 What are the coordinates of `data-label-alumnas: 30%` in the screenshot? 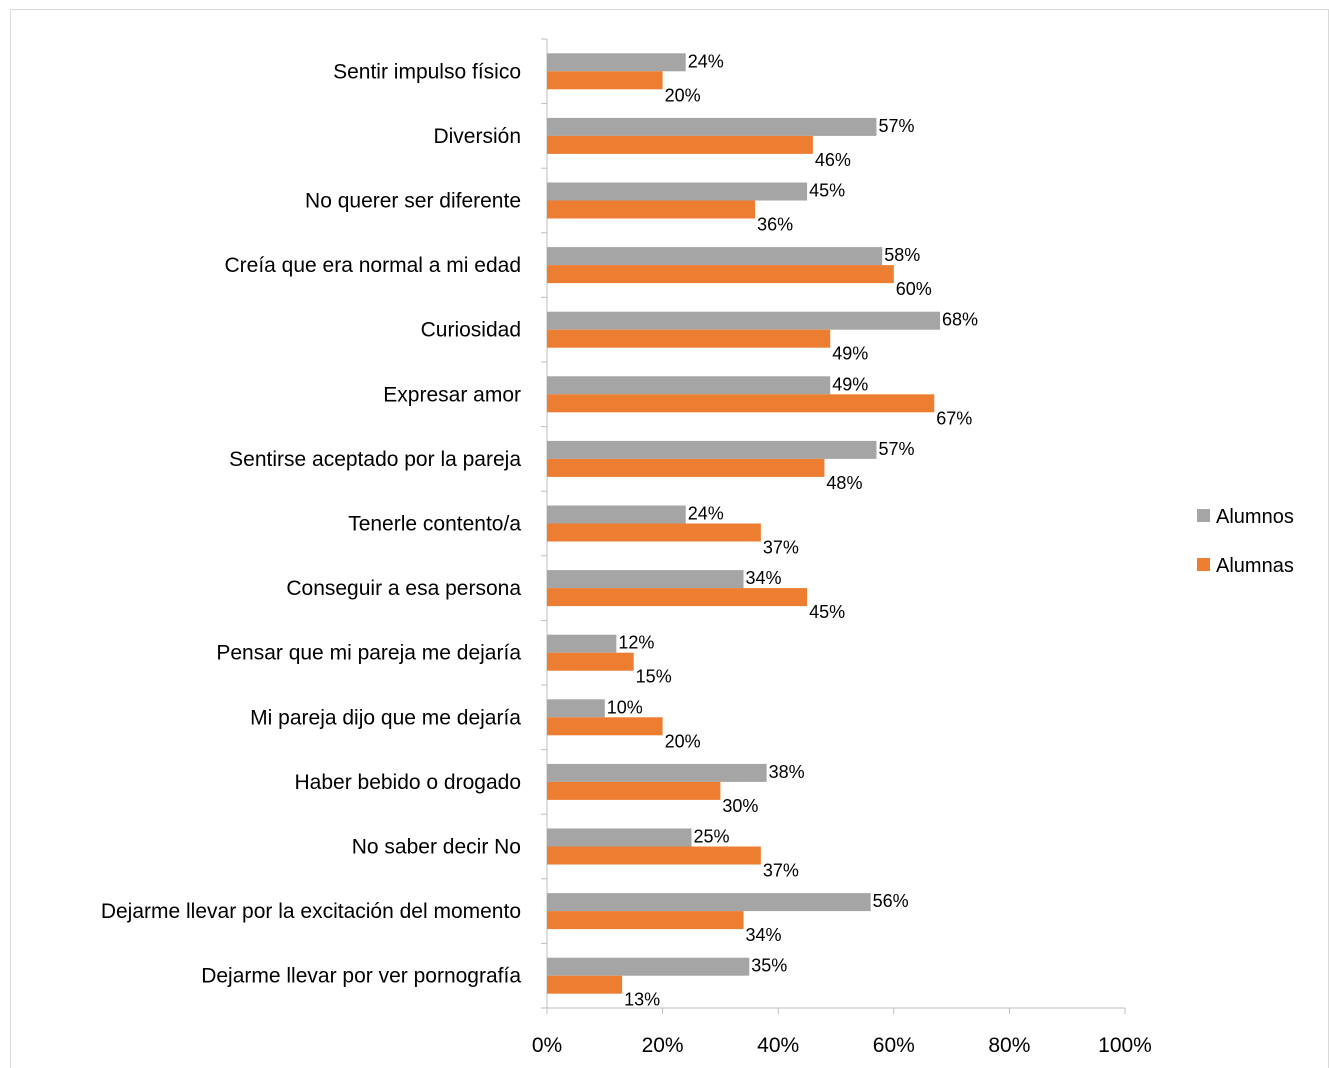 It's located at (740, 806).